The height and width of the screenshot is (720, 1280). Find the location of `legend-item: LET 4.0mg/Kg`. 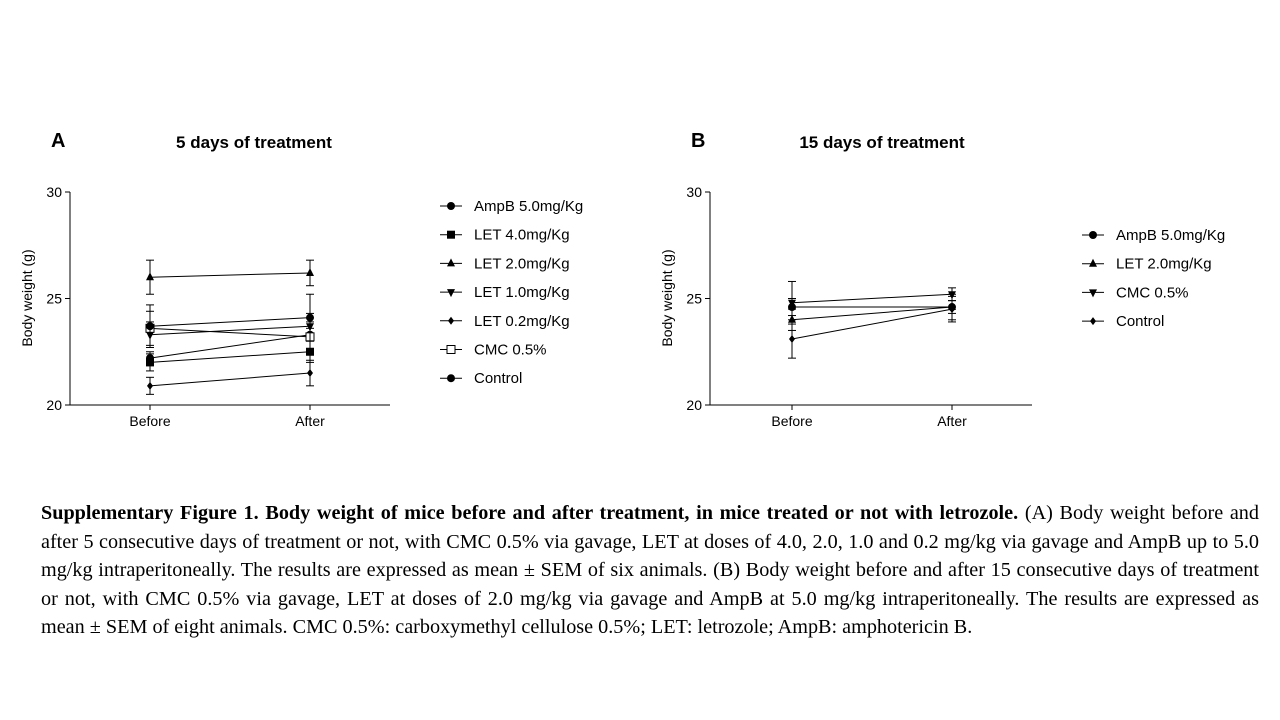

legend-item: LET 4.0mg/Kg is located at coordinates (505, 235).